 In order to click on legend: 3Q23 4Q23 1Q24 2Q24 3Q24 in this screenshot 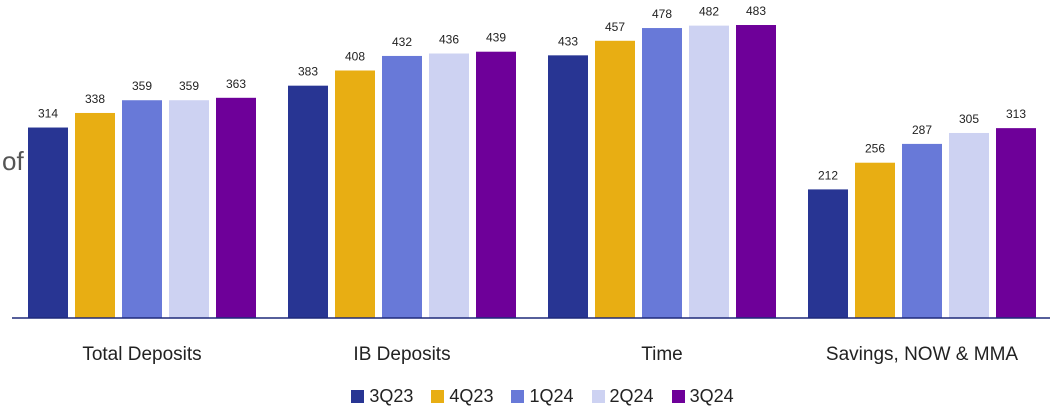, I will do `click(527, 396)`.